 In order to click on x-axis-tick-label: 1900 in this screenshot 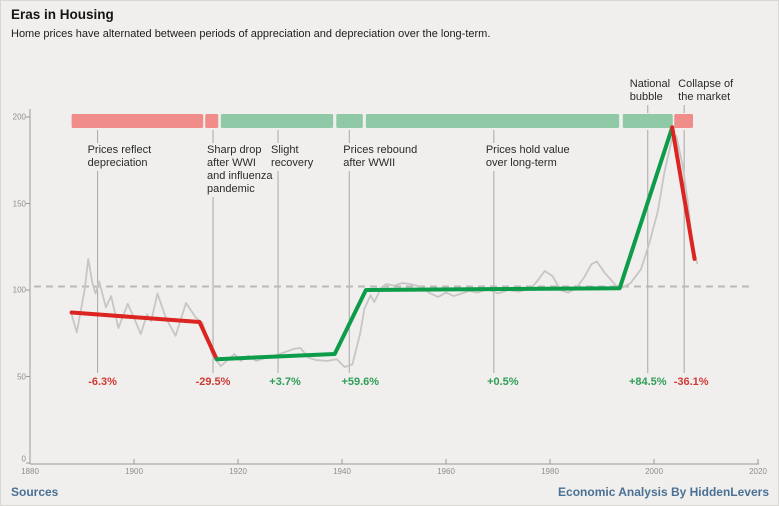, I will do `click(134, 471)`.